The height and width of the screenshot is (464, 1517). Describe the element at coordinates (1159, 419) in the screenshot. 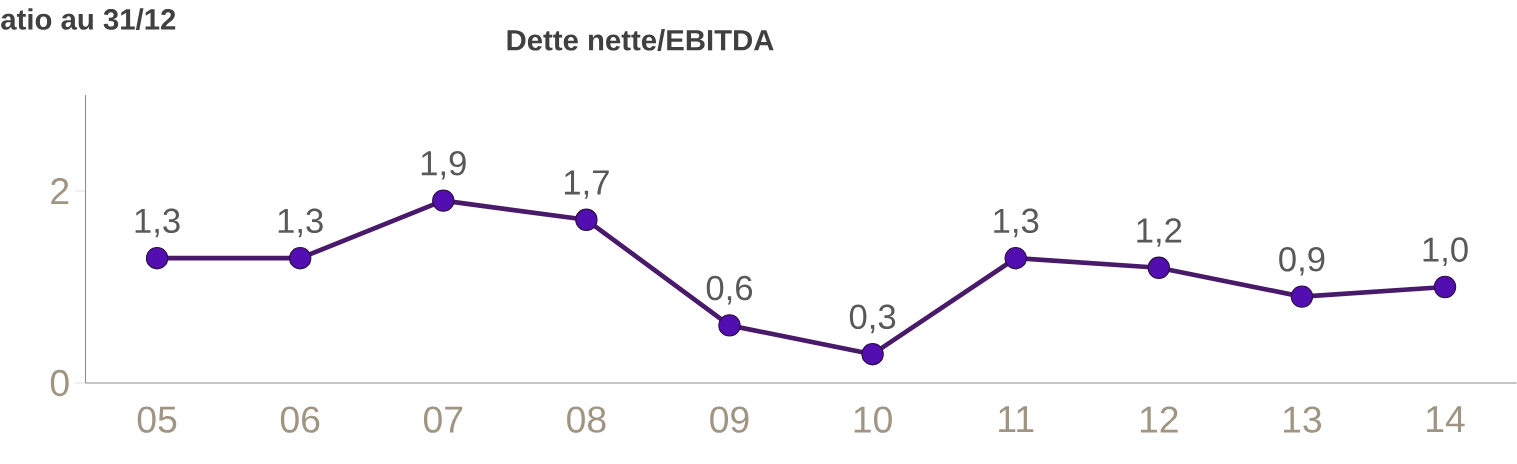

I see `x-tick-label: 12` at that location.